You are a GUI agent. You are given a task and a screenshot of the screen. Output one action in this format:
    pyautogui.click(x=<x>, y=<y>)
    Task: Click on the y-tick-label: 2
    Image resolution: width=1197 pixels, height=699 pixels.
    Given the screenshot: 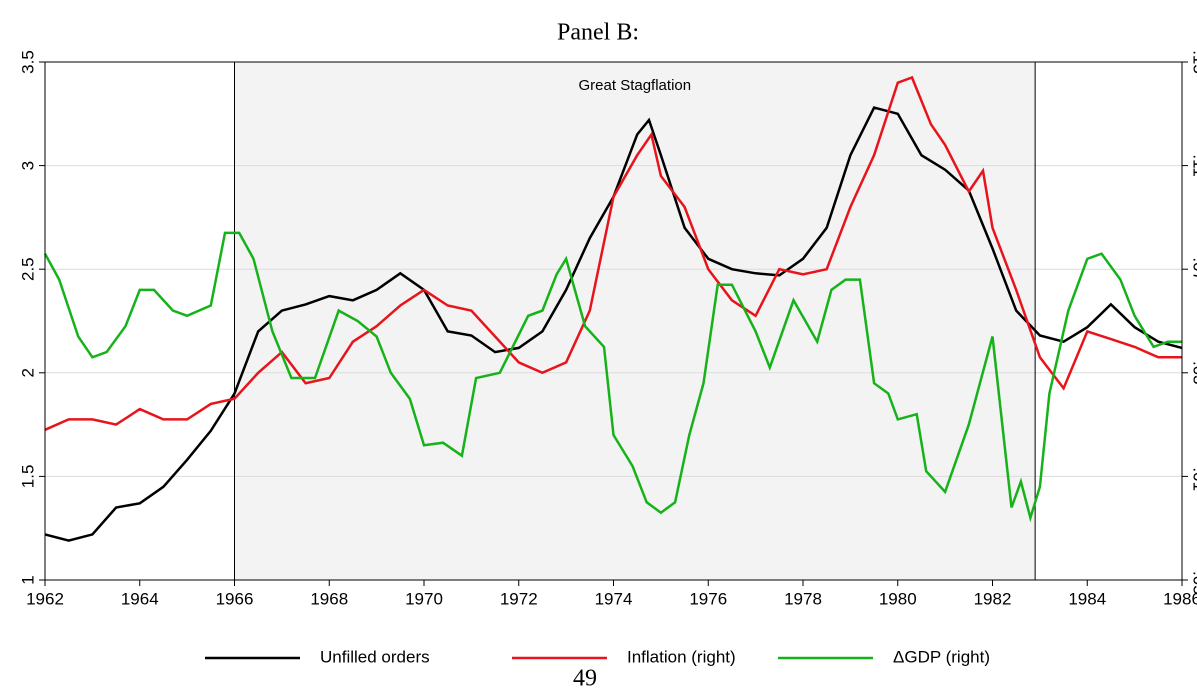 What is the action you would take?
    pyautogui.click(x=27, y=372)
    